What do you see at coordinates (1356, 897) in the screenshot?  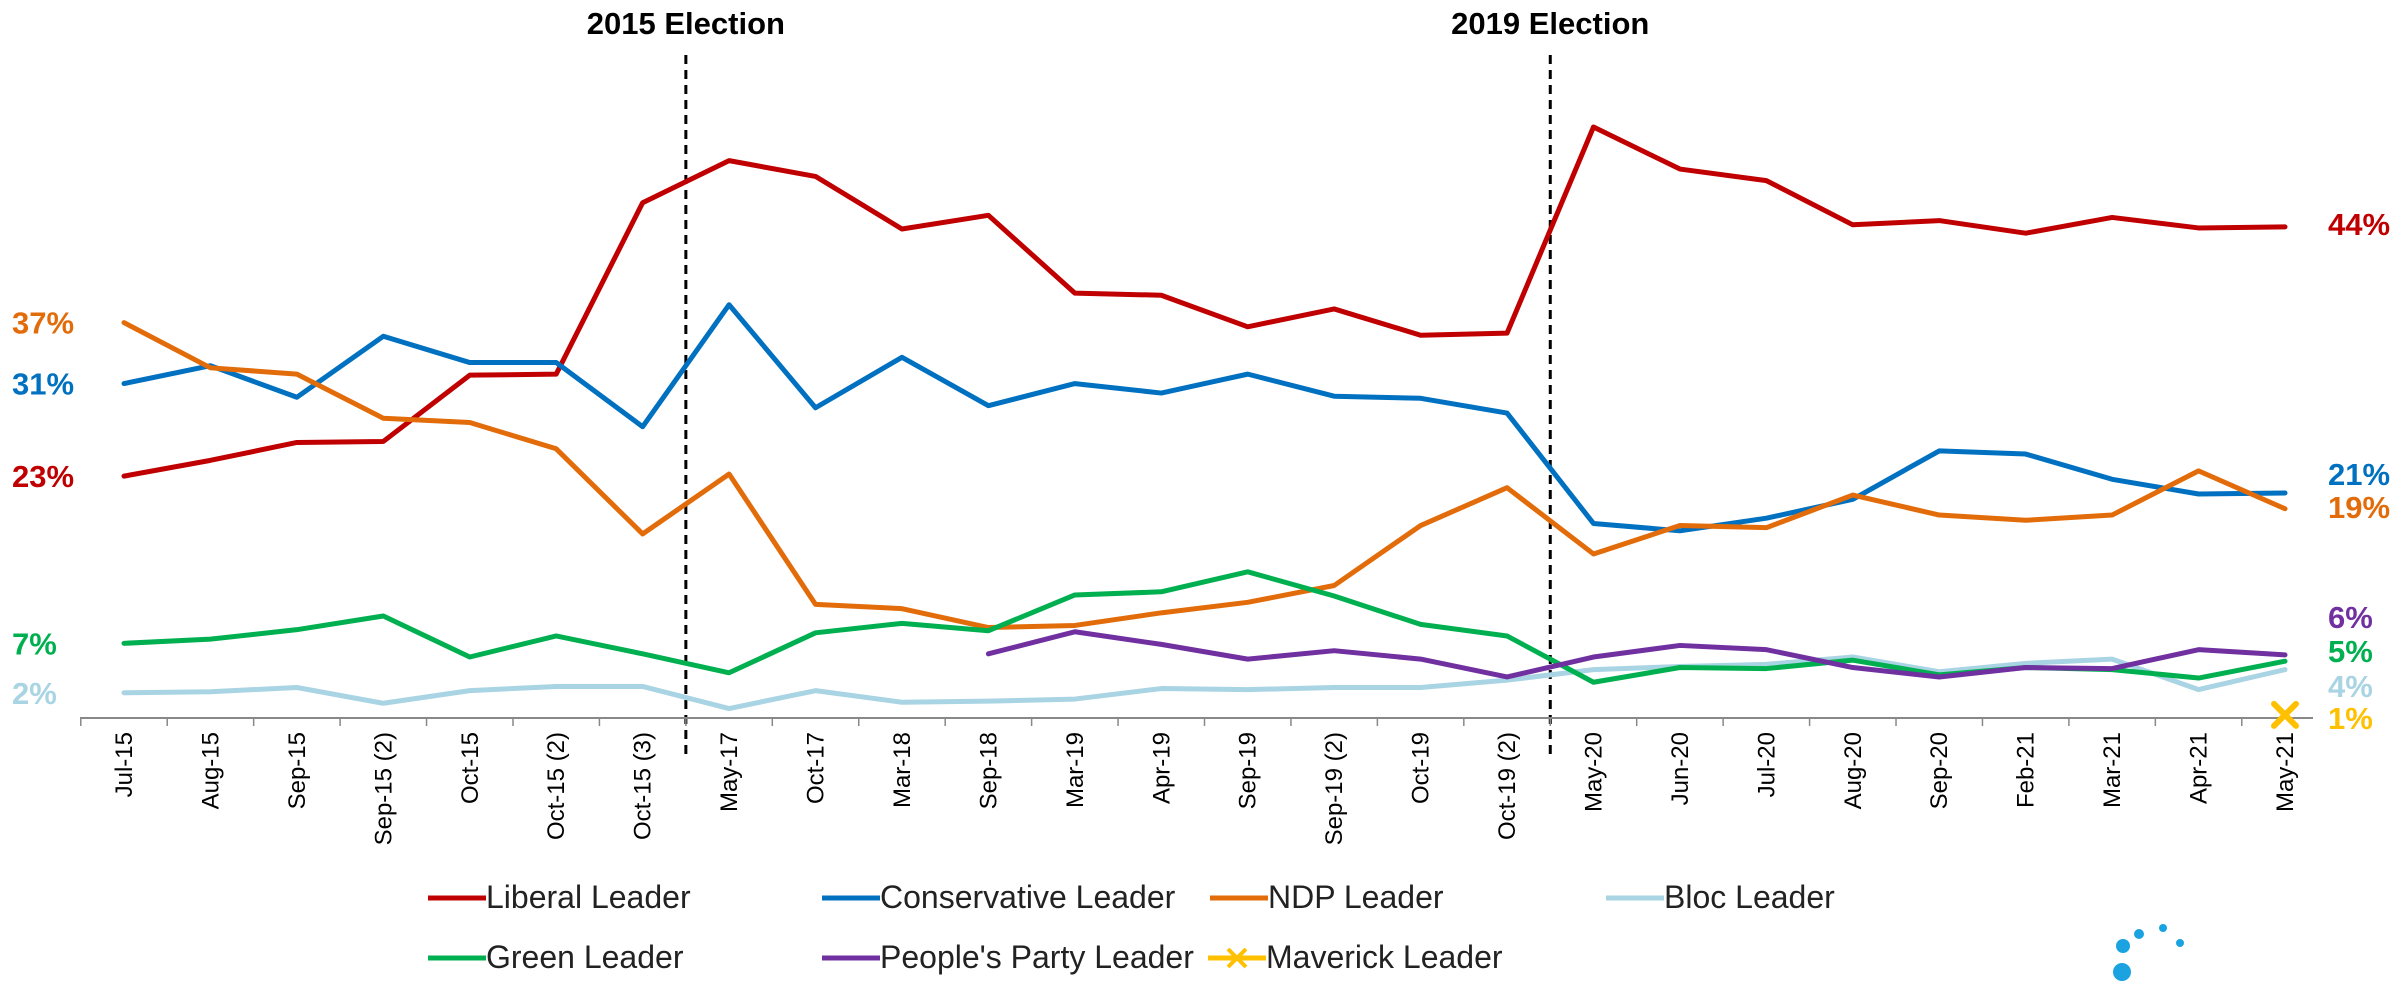 I see `legend-label: NDP Leader` at bounding box center [1356, 897].